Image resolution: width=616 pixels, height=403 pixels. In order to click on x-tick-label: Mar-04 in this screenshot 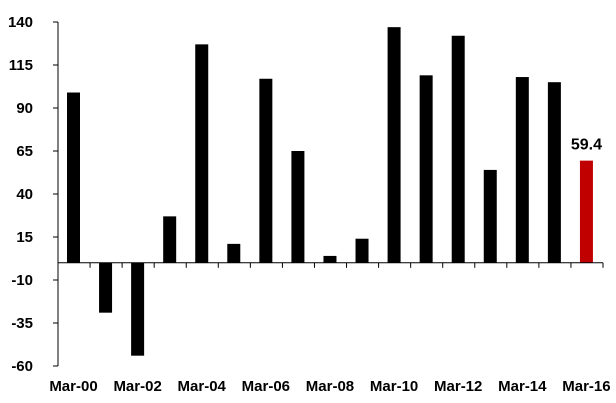, I will do `click(202, 386)`.